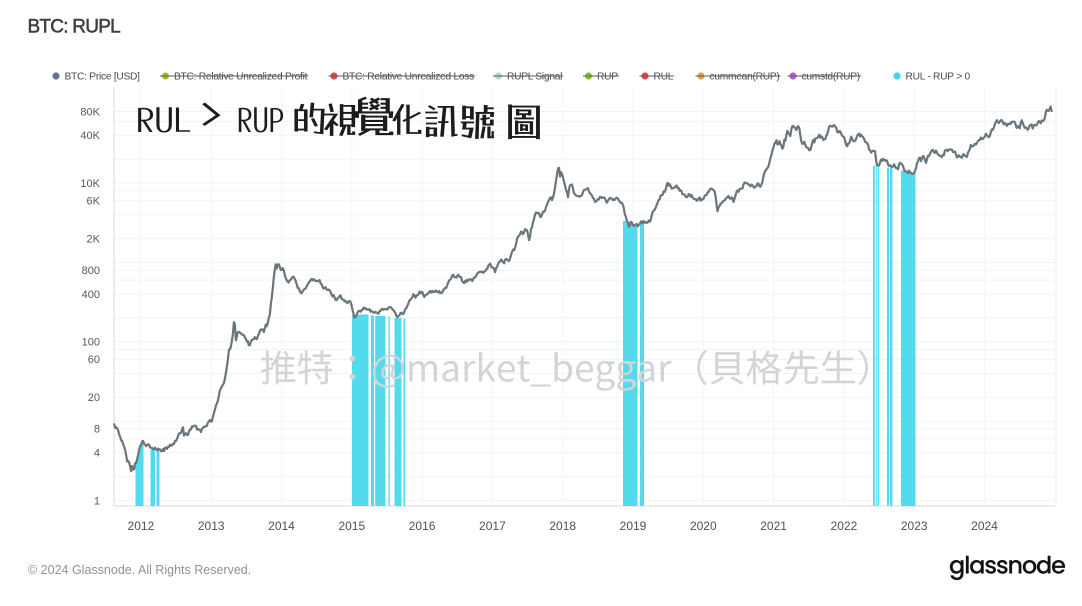 This screenshot has width=1082, height=606. What do you see at coordinates (139, 570) in the screenshot?
I see `svg-text:© 2024 Glassnode. All Rights R: © 2024 Glassnode. All Rights Reserved.` at bounding box center [139, 570].